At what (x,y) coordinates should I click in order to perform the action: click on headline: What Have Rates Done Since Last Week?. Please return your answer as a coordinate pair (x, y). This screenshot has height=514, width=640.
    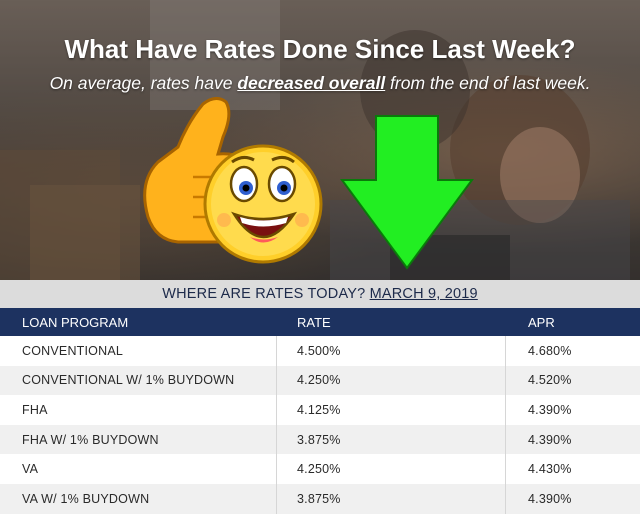
    Looking at the image, I should click on (320, 49).